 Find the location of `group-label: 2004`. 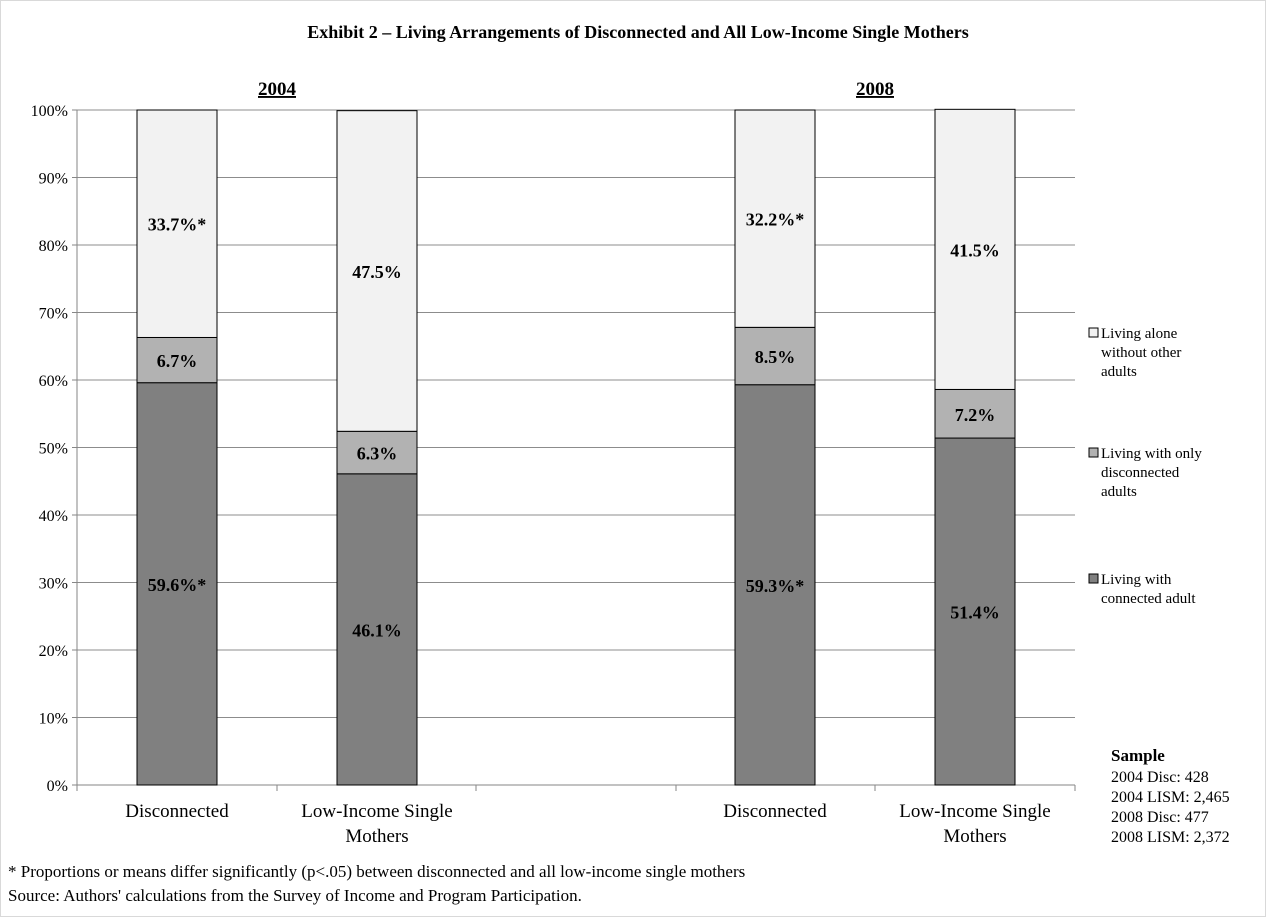

group-label: 2004 is located at coordinates (277, 89).